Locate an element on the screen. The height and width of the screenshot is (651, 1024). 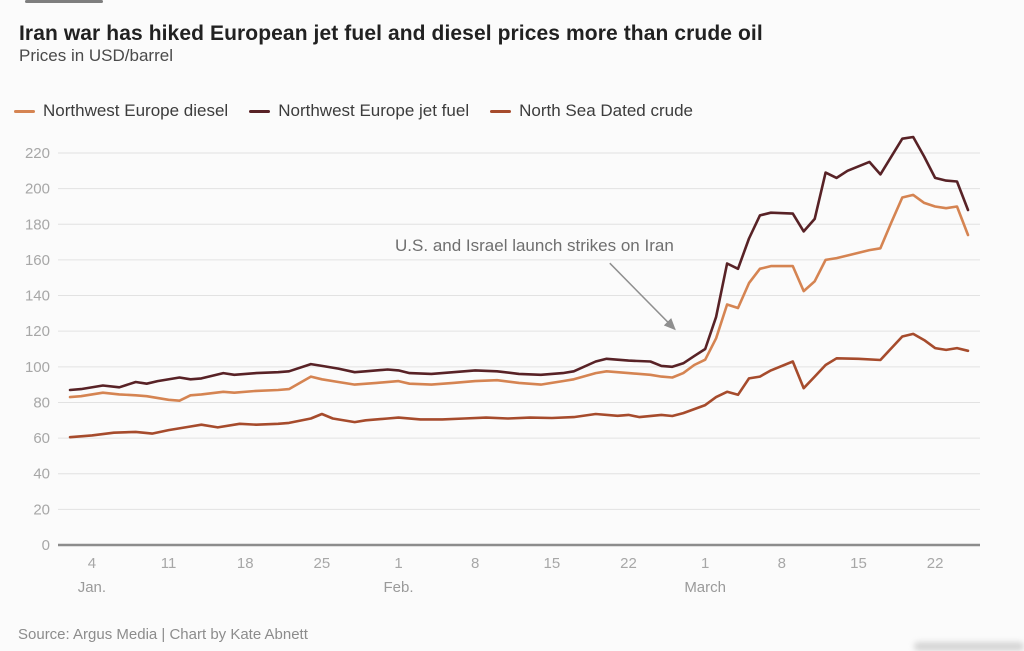
x-tick-label-day-4: 4 is located at coordinates (92, 563).